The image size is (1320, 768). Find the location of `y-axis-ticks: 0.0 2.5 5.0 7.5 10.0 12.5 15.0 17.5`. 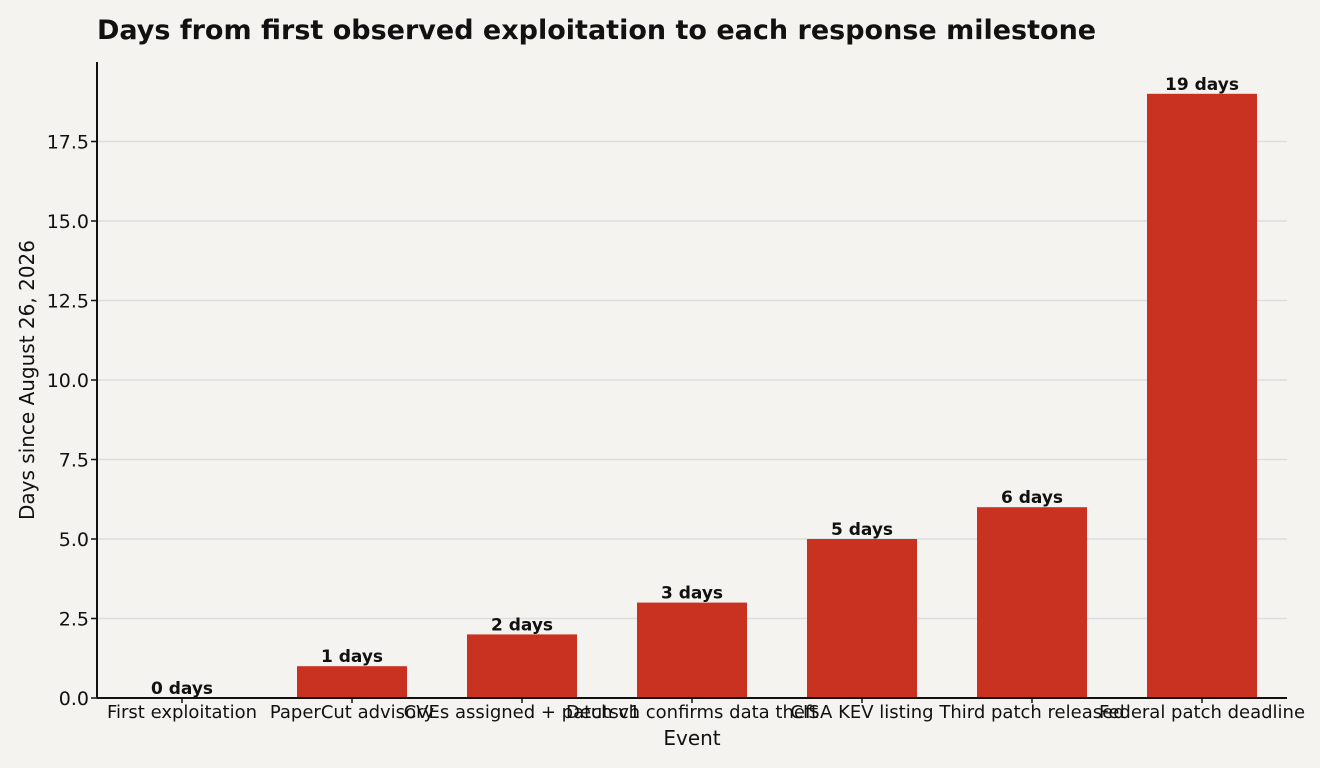

y-axis-ticks: 0.0 2.5 5.0 7.5 10.0 12.5 15.0 17.5 is located at coordinates (72, 421).